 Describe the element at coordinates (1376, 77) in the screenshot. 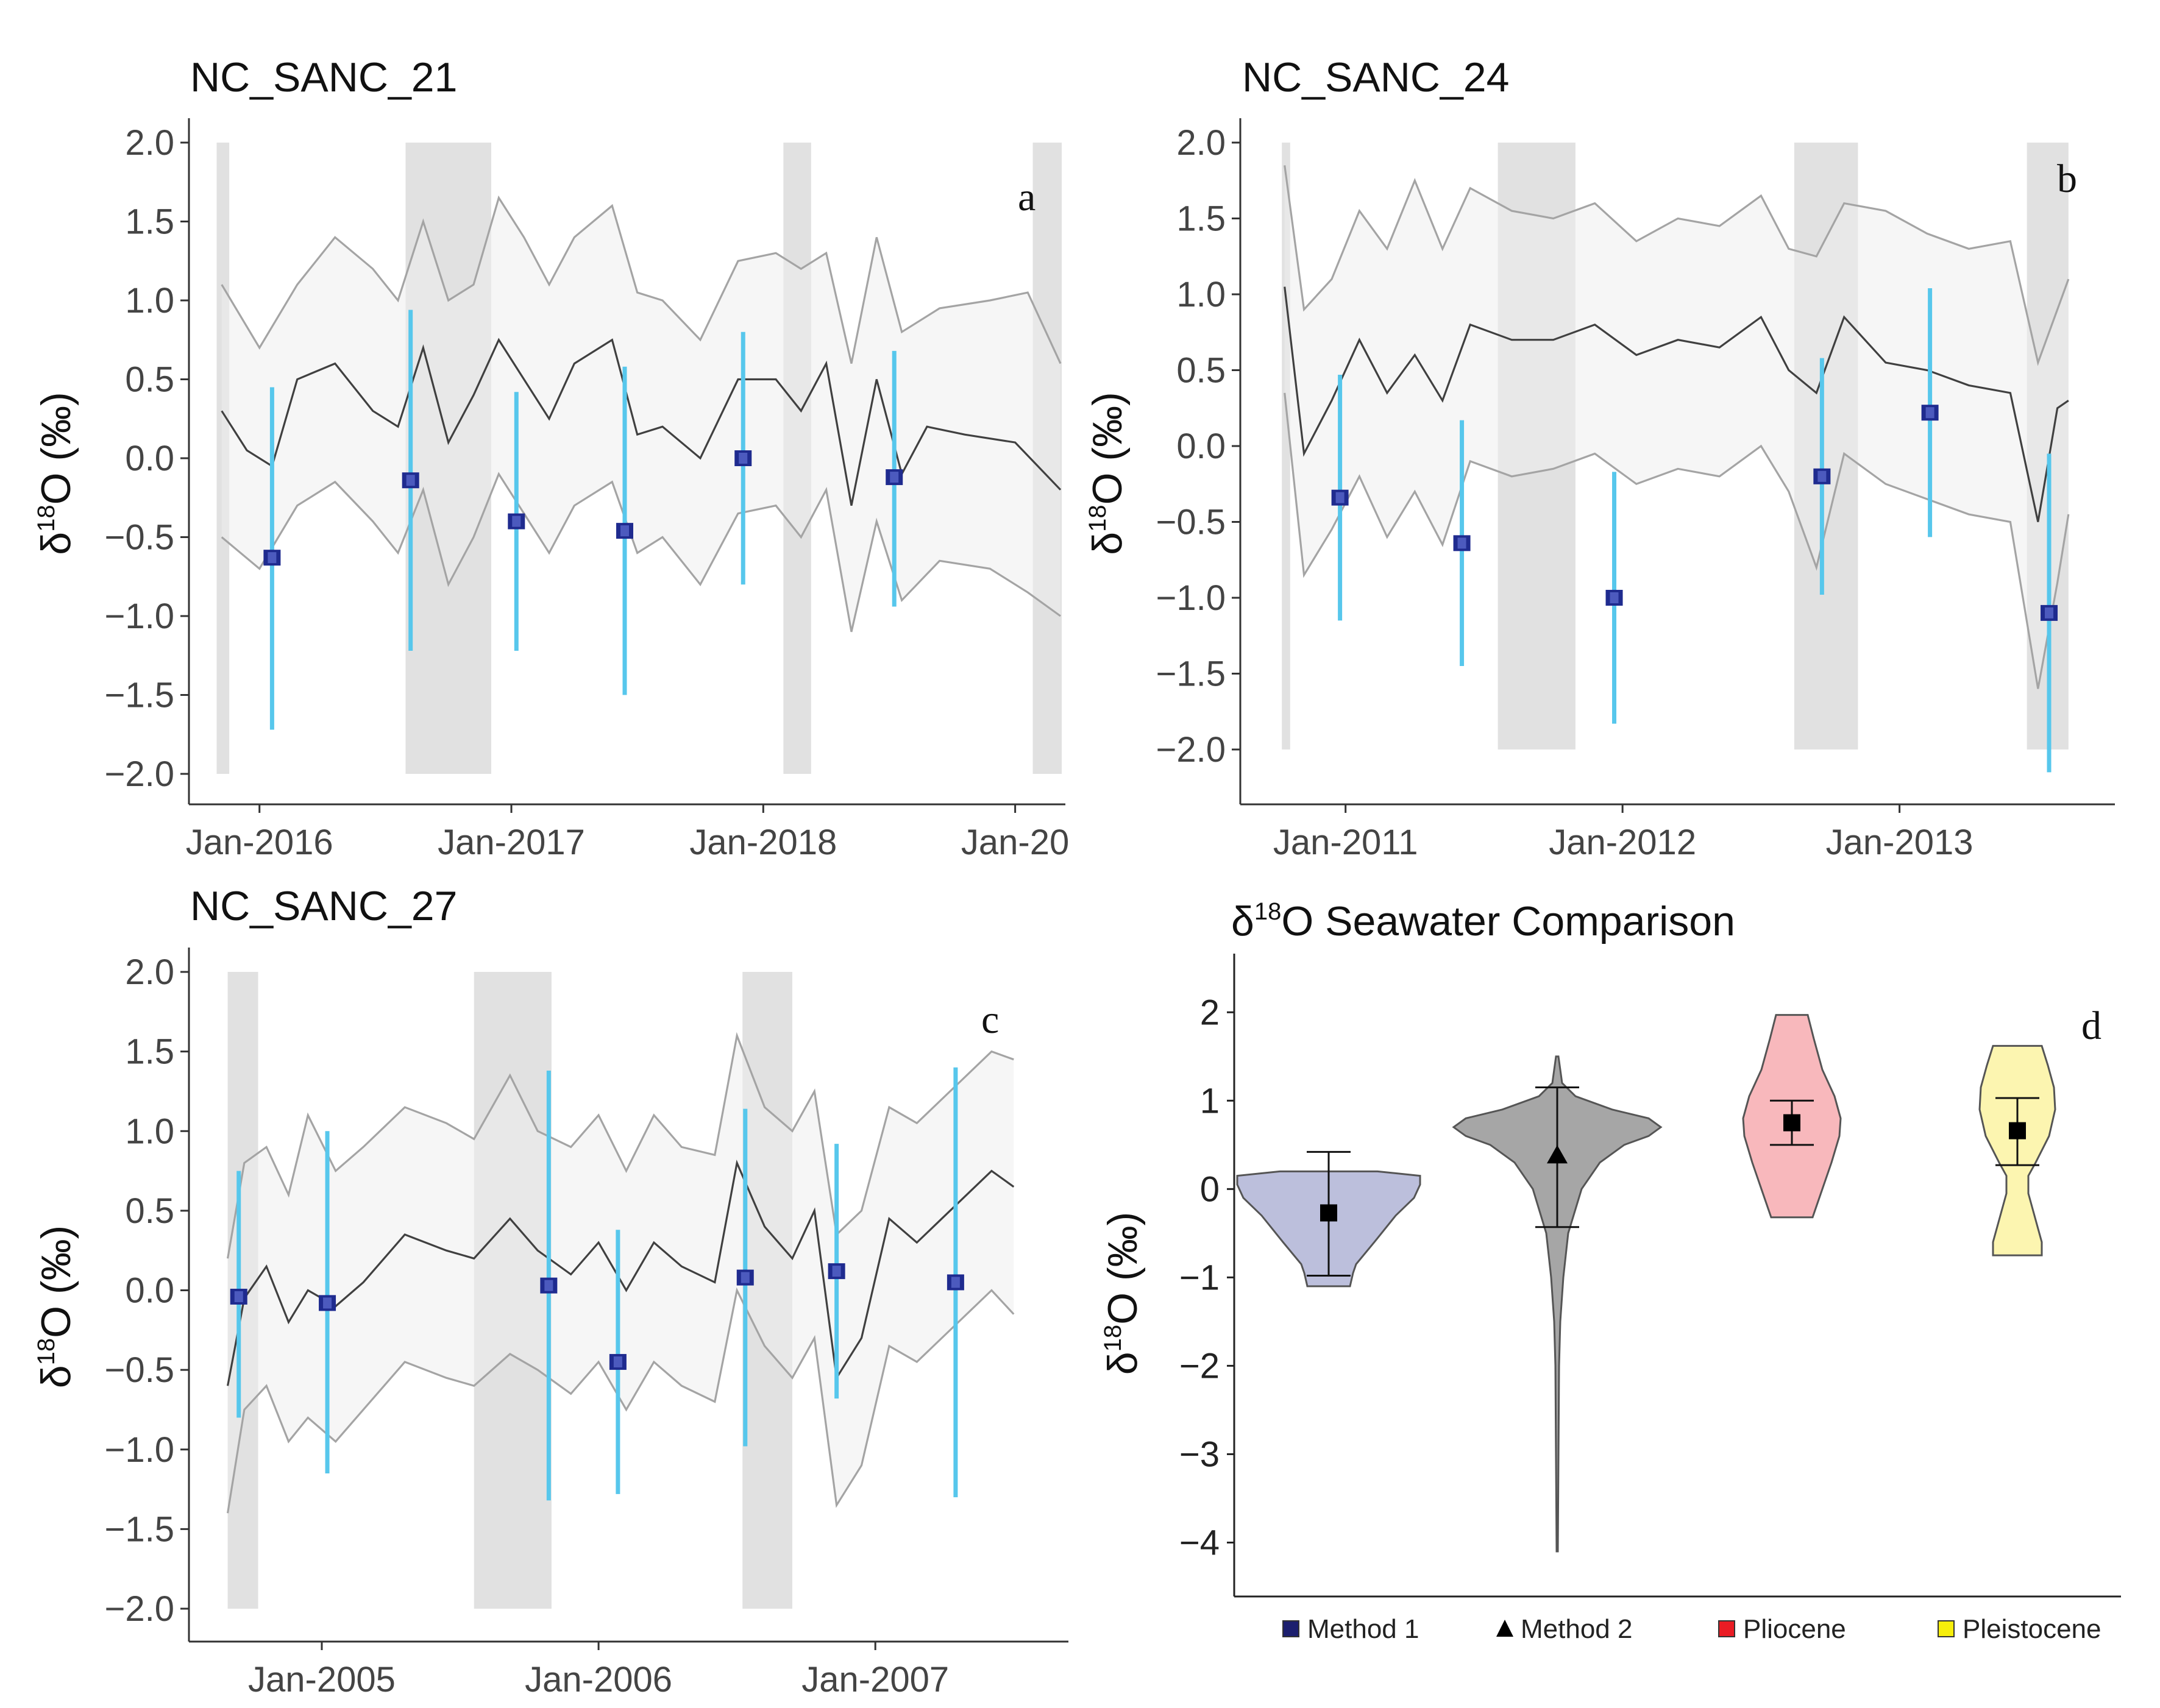

I see `panel-b-title: NC_SANC_24` at that location.